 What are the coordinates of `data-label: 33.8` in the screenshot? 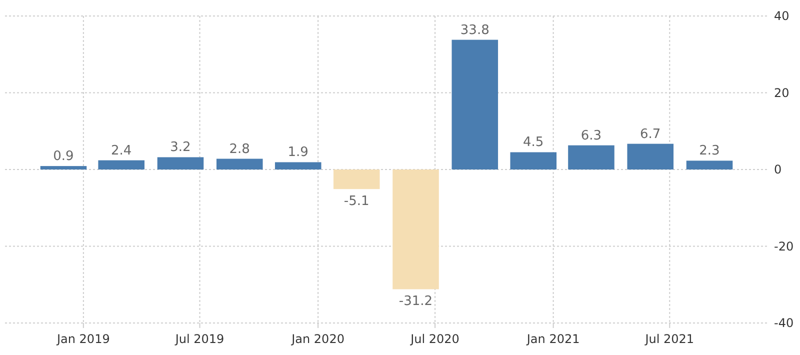 It's located at (475, 30).